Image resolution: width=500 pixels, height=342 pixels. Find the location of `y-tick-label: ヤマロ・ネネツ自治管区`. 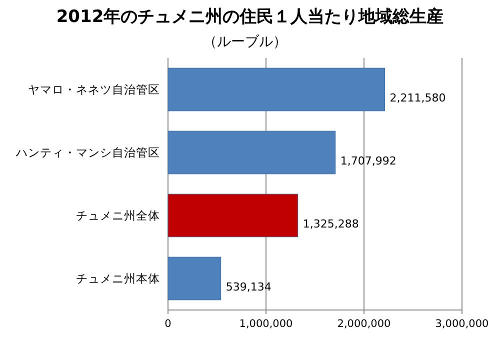

y-tick-label: ヤマロ・ネネツ自治管区 is located at coordinates (94, 89).